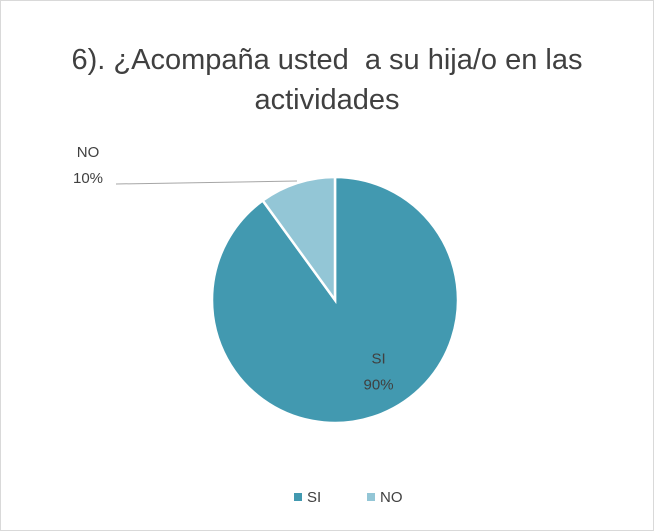  Describe the element at coordinates (88, 178) in the screenshot. I see `data-label-value: 10%` at that location.